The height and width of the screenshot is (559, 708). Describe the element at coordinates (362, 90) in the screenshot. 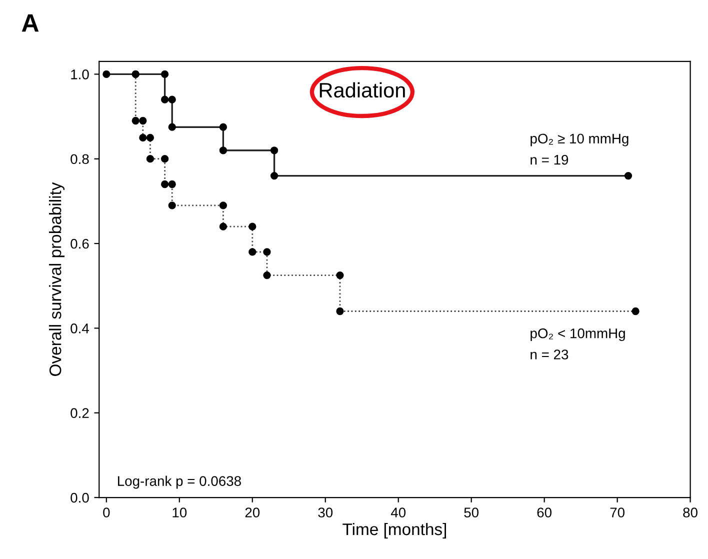

I see `annotation: Radiation` at that location.